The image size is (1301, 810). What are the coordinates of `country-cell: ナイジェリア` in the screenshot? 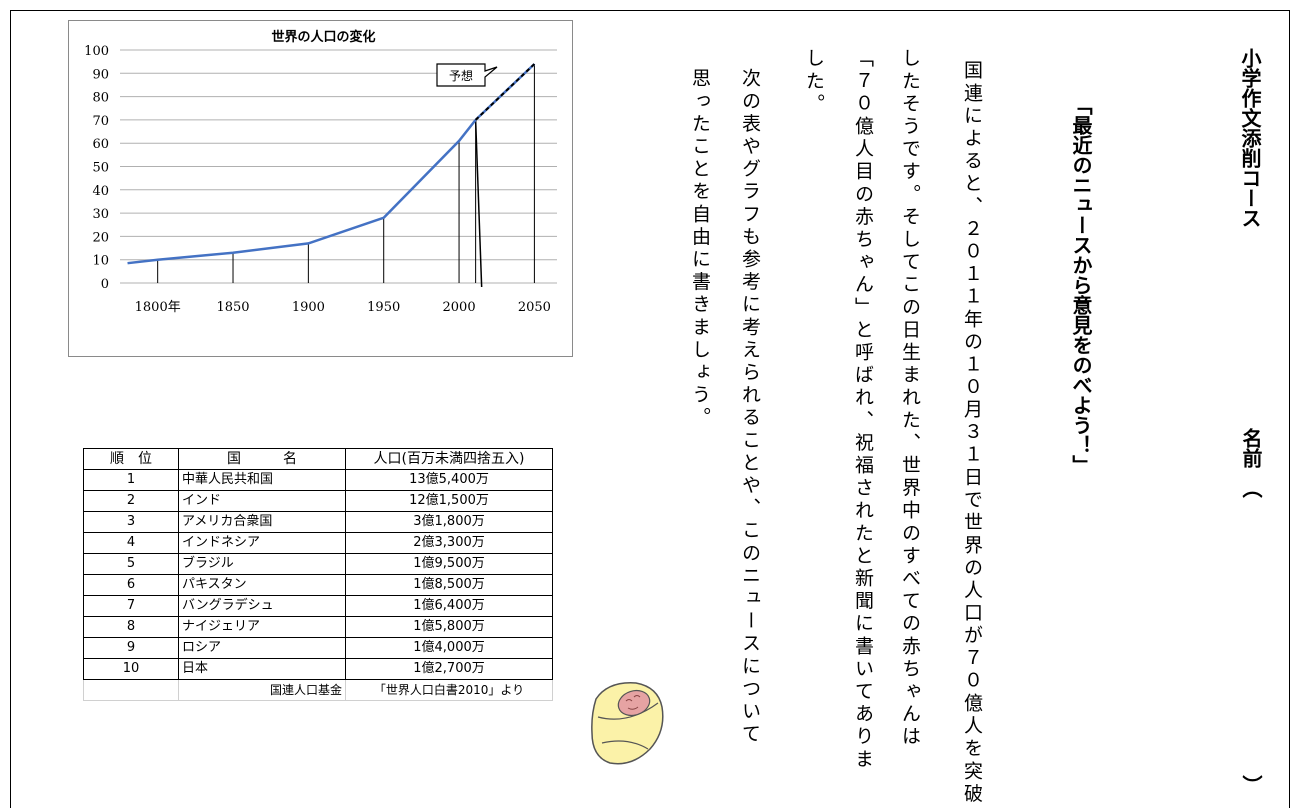 It's located at (262, 627).